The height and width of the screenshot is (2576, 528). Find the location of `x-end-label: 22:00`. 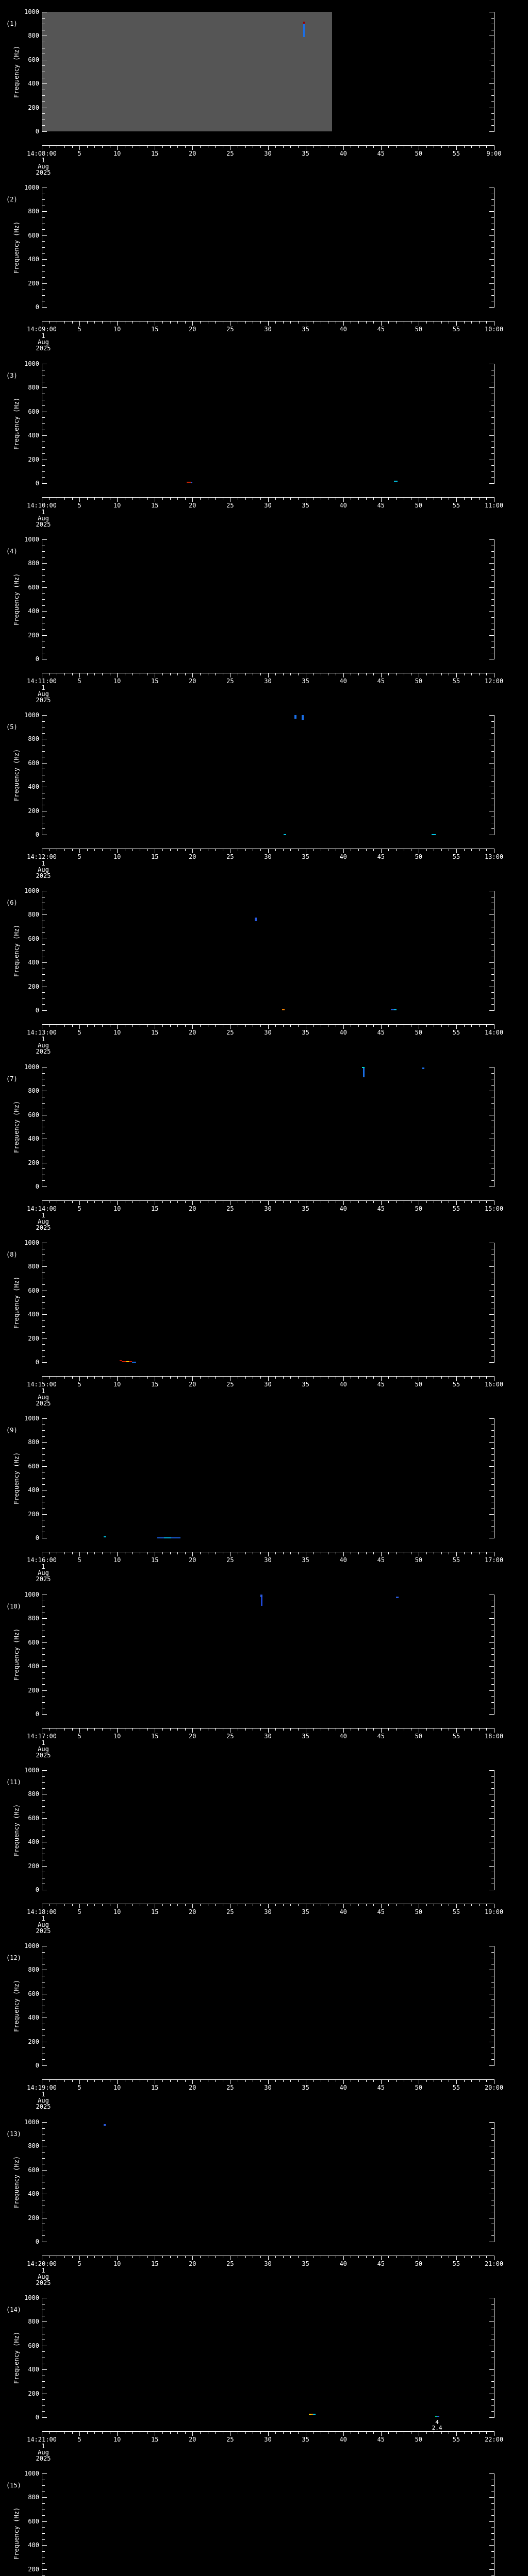

x-end-label: 22:00 is located at coordinates (494, 2439).